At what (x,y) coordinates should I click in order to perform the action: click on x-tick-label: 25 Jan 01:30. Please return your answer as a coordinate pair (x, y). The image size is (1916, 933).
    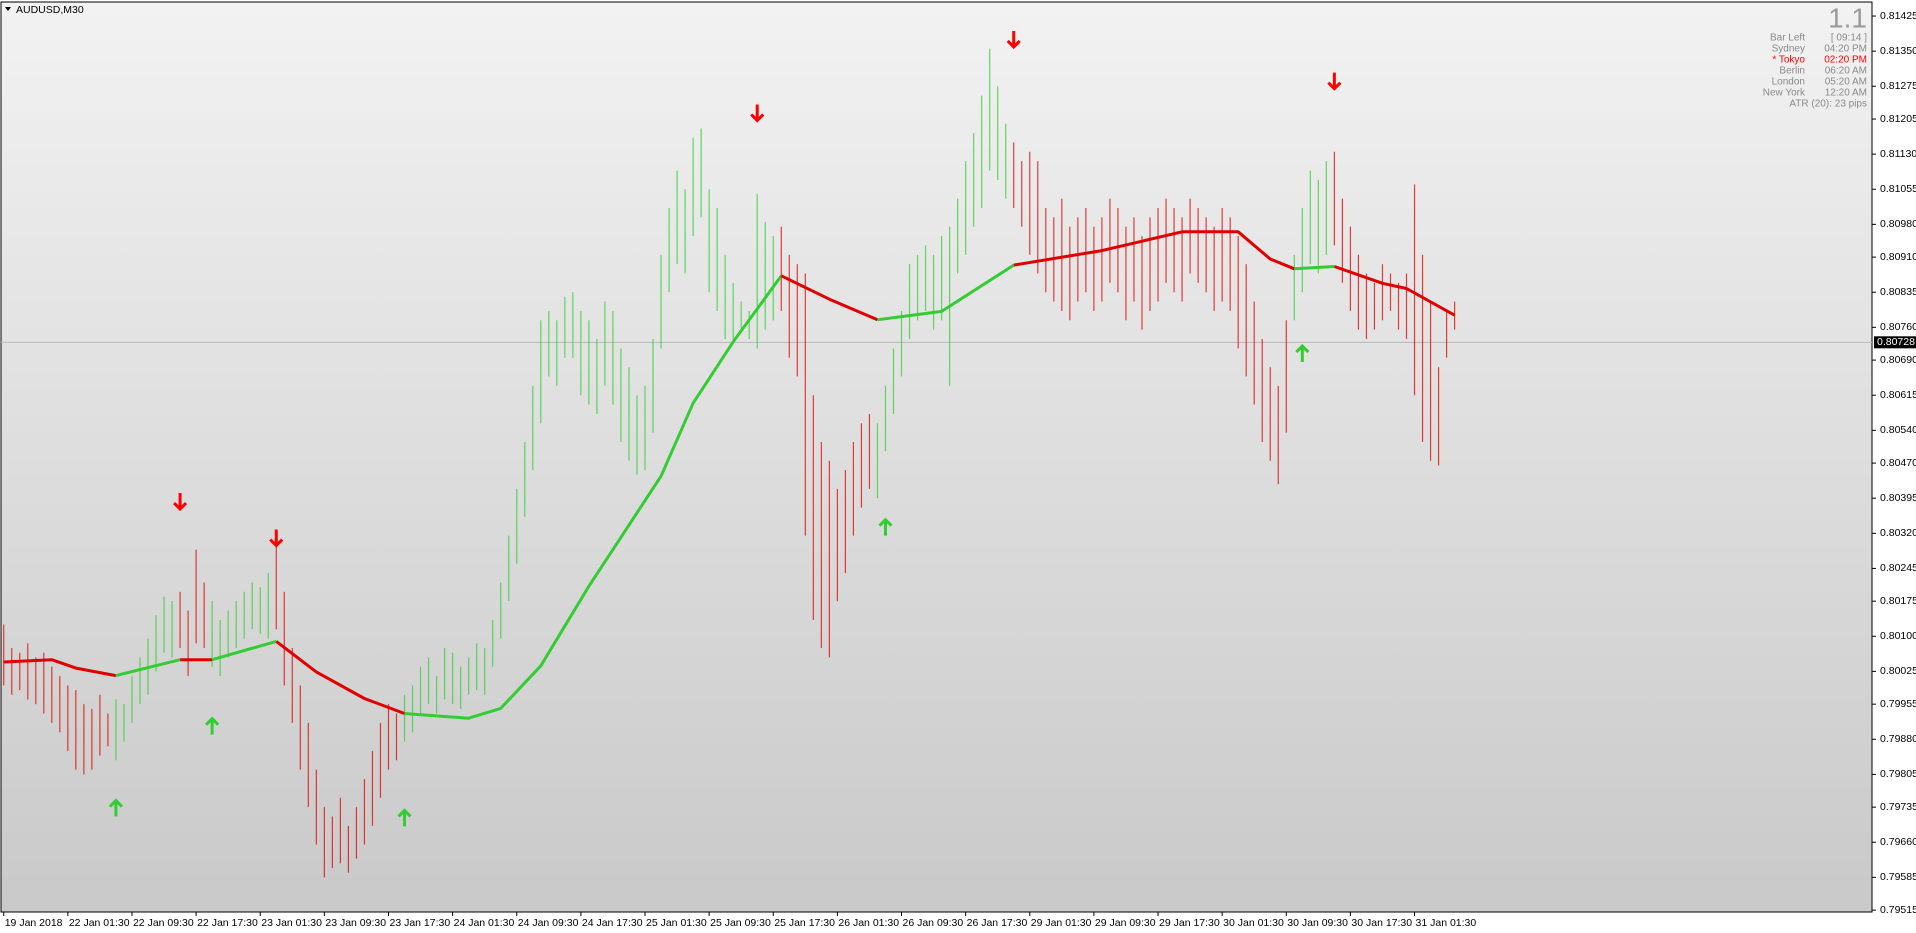
    Looking at the image, I should click on (676, 923).